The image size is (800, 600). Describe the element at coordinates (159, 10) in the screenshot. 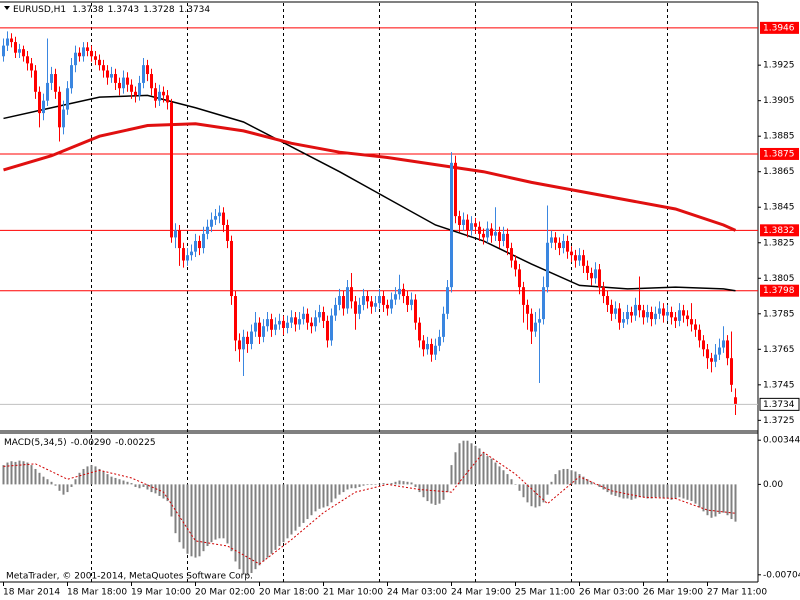

I see `ohlc-readout: 1.3728` at that location.